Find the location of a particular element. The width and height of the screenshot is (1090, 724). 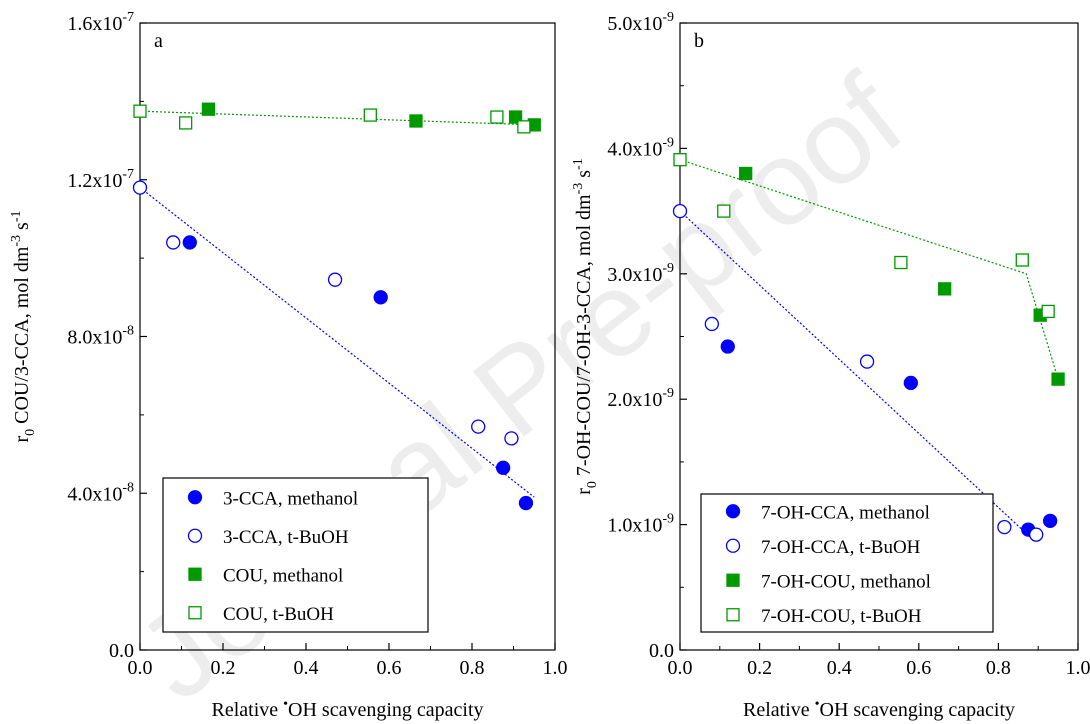

legend-entry-label: 3-CCA, t-BuOH is located at coordinates (286, 537).